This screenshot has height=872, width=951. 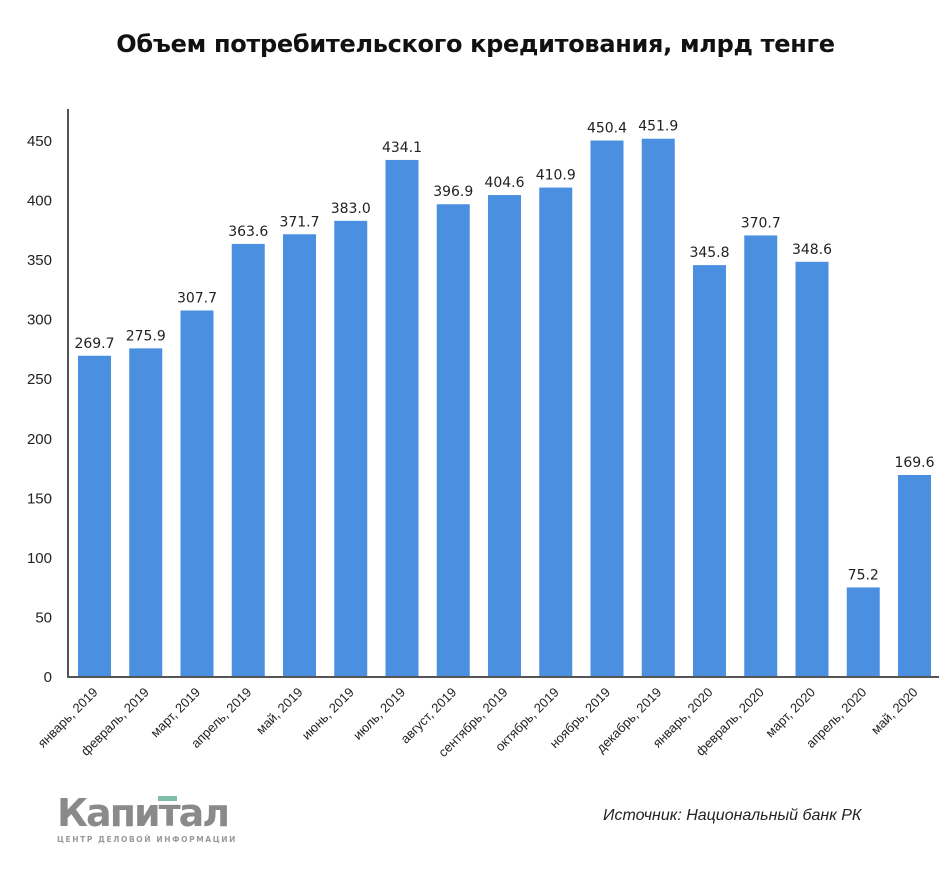 I want to click on bar-value-label: 371.7, so click(x=299, y=222).